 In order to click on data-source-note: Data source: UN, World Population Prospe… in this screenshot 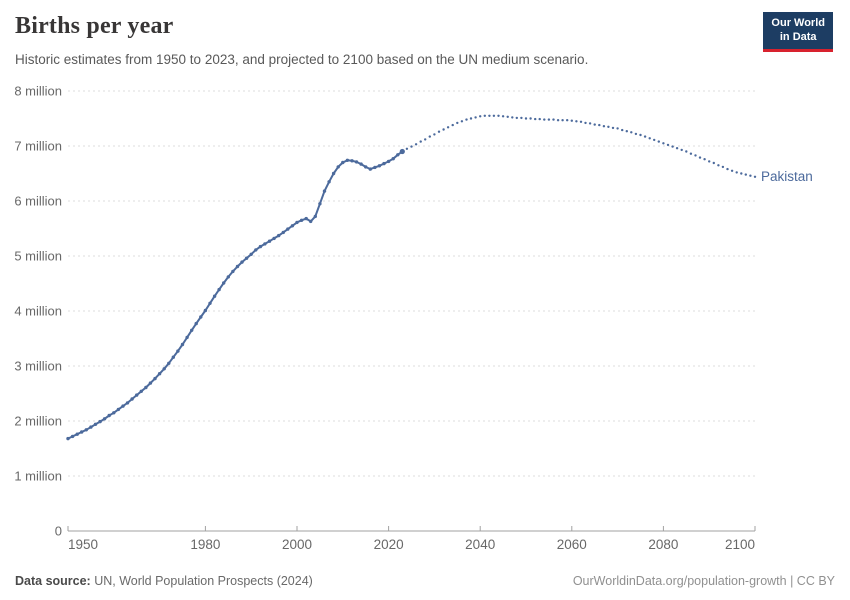, I will do `click(164, 581)`.